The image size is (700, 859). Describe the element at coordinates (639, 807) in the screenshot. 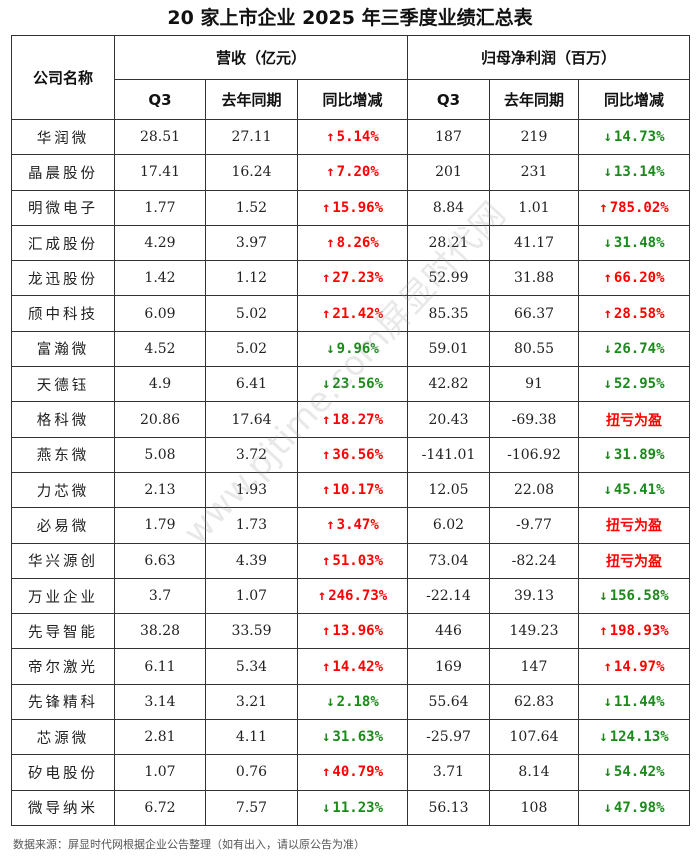

I see `change-value: 47.98%` at that location.